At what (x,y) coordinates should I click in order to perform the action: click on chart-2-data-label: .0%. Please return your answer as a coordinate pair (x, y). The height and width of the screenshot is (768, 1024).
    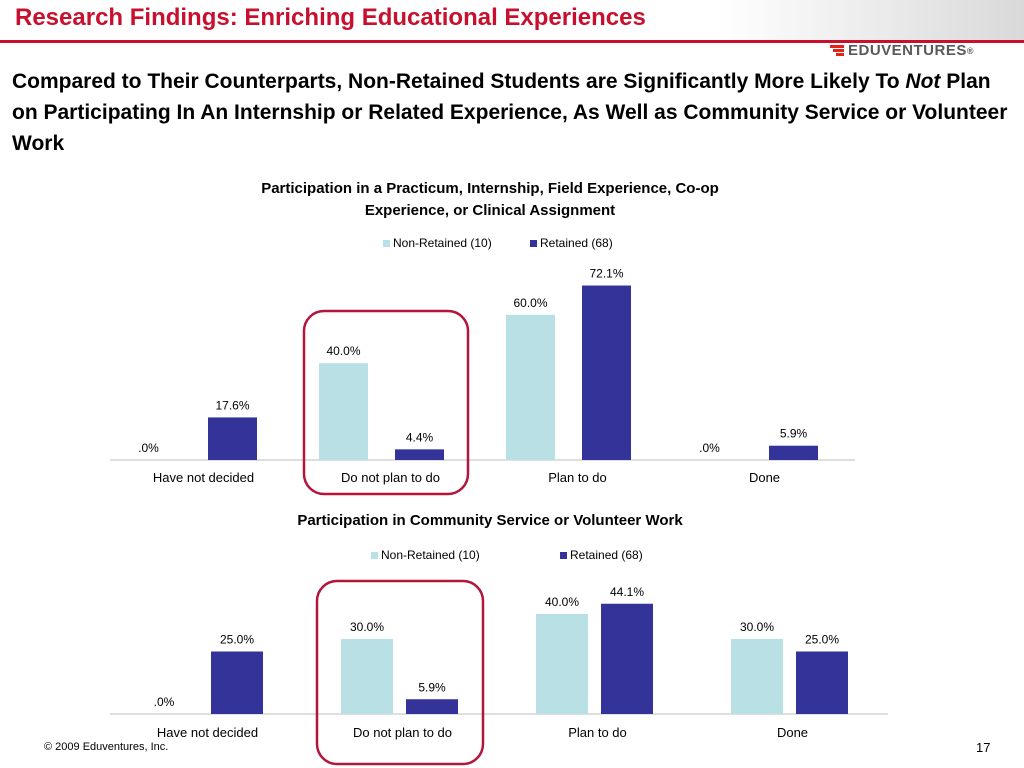
    Looking at the image, I should click on (164, 702).